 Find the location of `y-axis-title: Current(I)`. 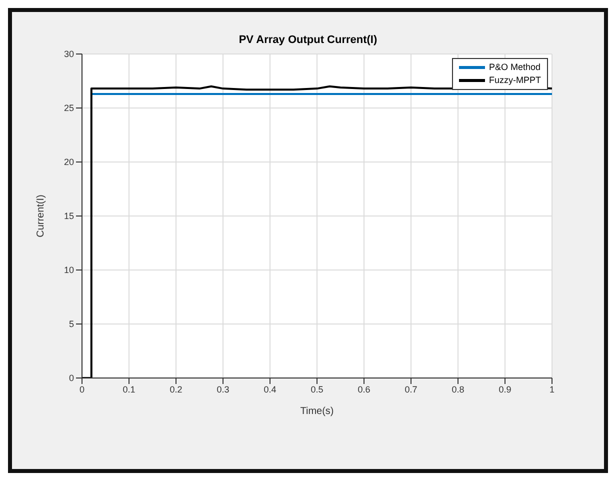

y-axis-title: Current(I) is located at coordinates (41, 216).